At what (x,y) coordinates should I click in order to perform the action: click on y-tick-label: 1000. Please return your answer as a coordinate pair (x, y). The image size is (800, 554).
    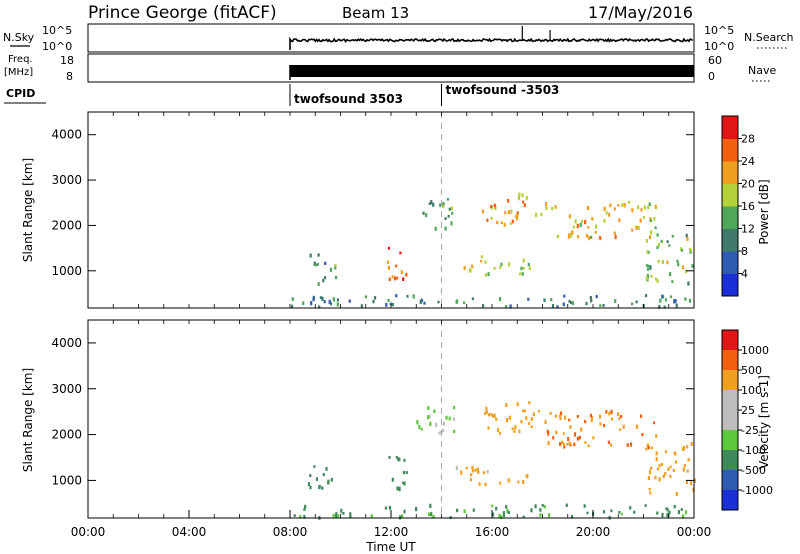
    Looking at the image, I should click on (66, 271).